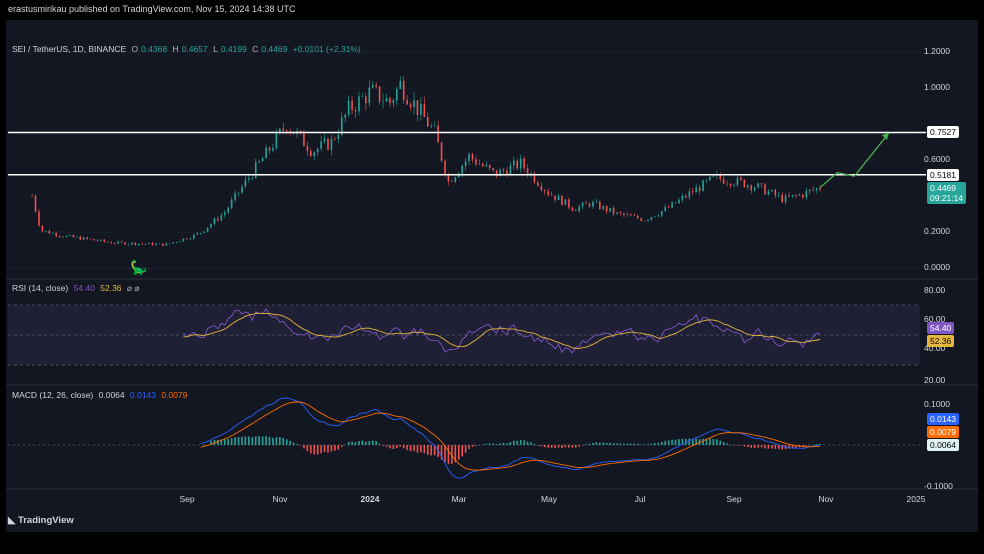 This screenshot has height=554, width=984. Describe the element at coordinates (84, 288) in the screenshot. I see `rsi-value: 54.40` at that location.